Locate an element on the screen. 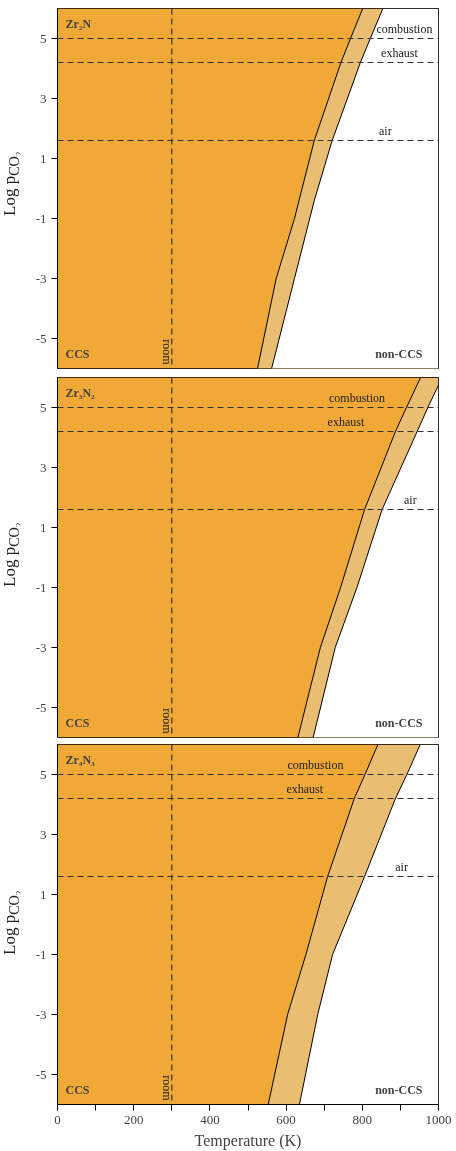 The image size is (456, 1151). x-tick-label: 200 is located at coordinates (133, 1119).